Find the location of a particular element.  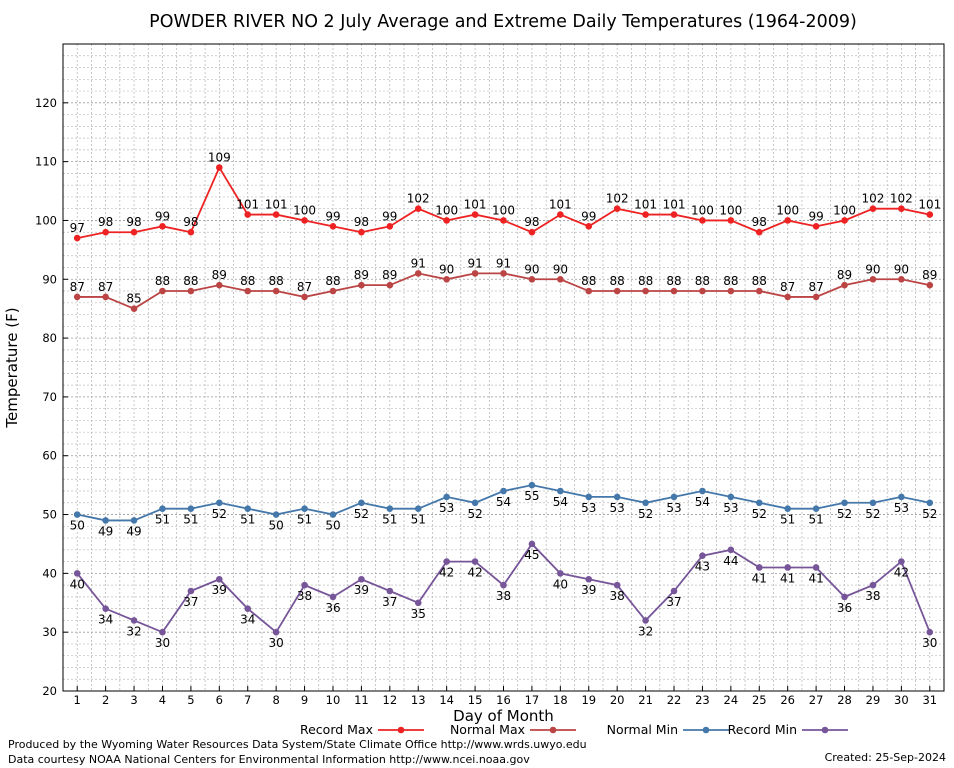

data-label-normal-min: 54 is located at coordinates (503, 502).